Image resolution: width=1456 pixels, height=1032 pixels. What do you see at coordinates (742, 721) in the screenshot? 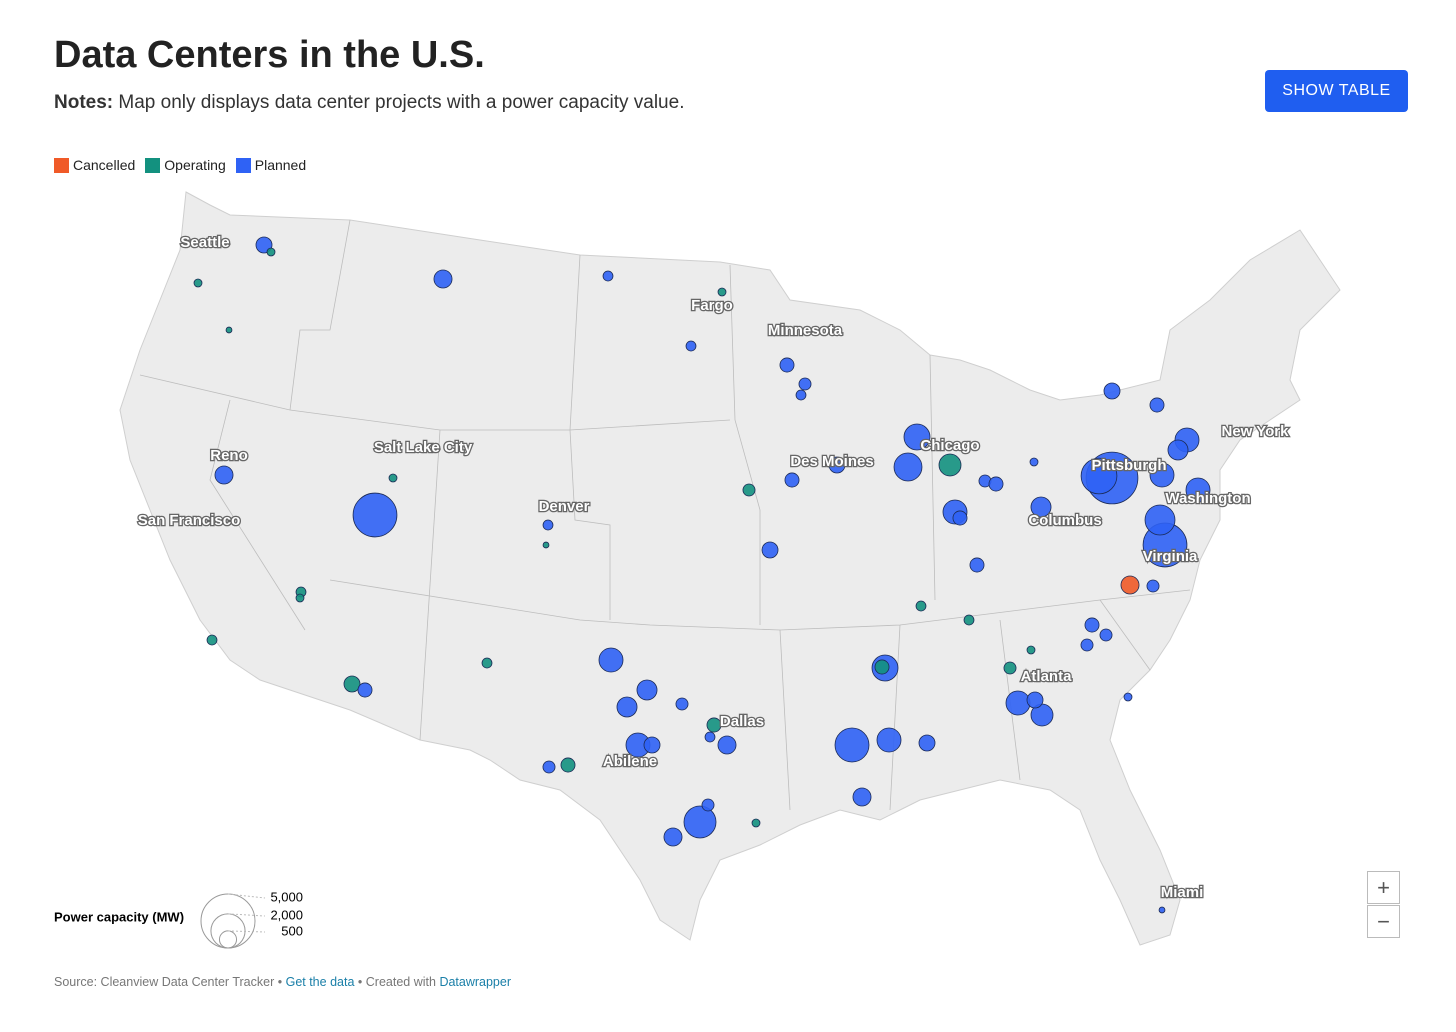
I see `city-label: Dallas` at bounding box center [742, 721].